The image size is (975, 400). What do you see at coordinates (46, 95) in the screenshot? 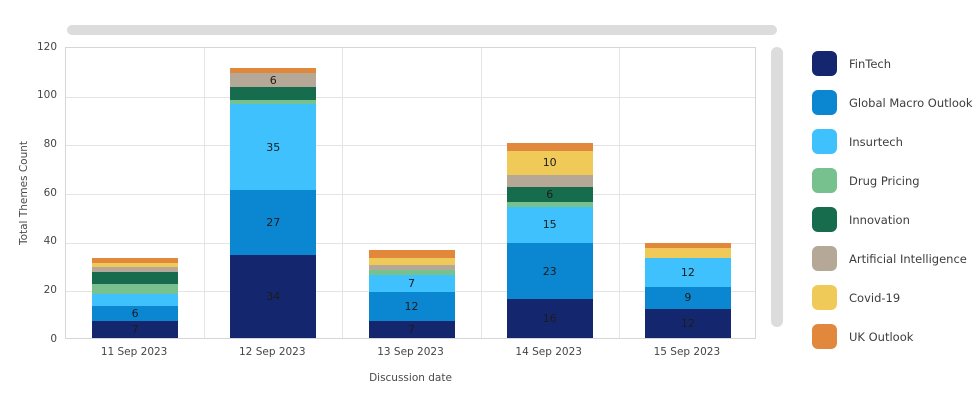
I see `y-axis-tick-label: 100` at bounding box center [46, 95].